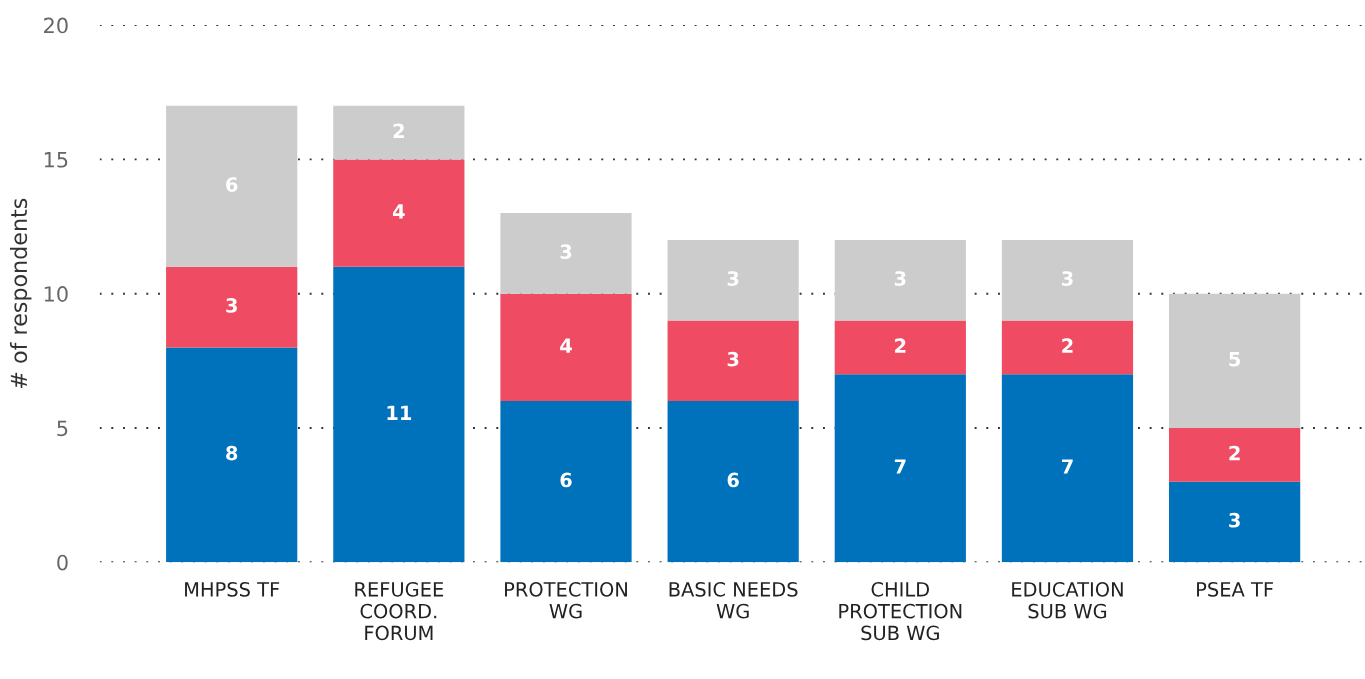 The image size is (1365, 679). What do you see at coordinates (56, 25) in the screenshot?
I see `y-tick-label: 20` at bounding box center [56, 25].